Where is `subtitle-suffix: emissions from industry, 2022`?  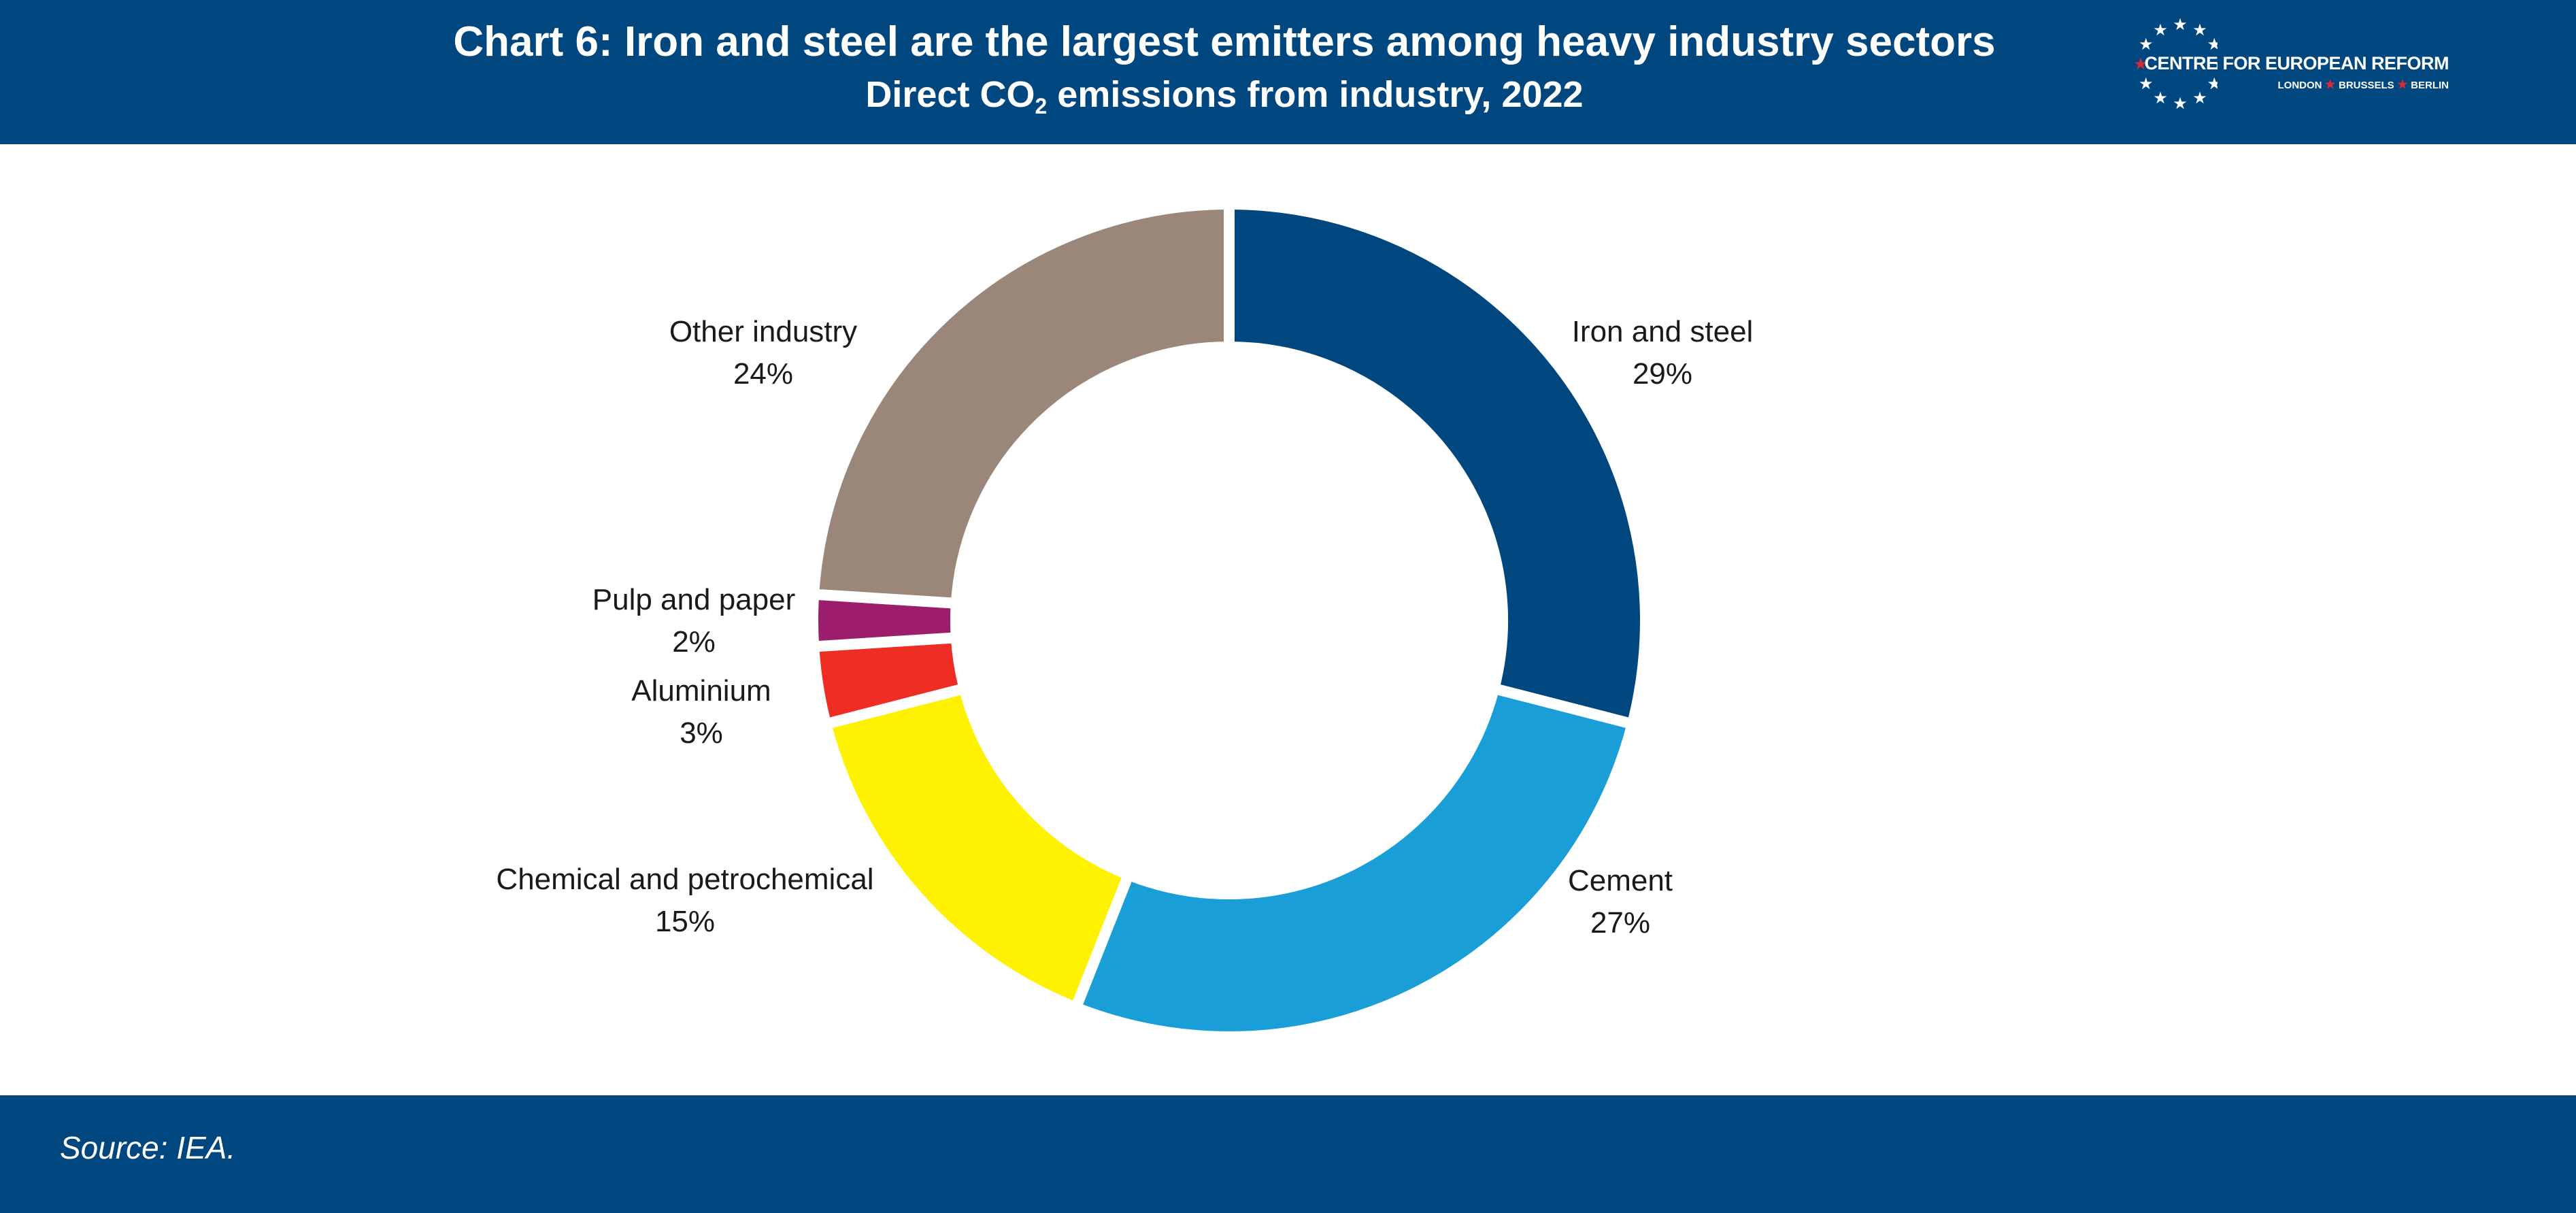 subtitle-suffix: emissions from industry, 2022 is located at coordinates (1315, 94).